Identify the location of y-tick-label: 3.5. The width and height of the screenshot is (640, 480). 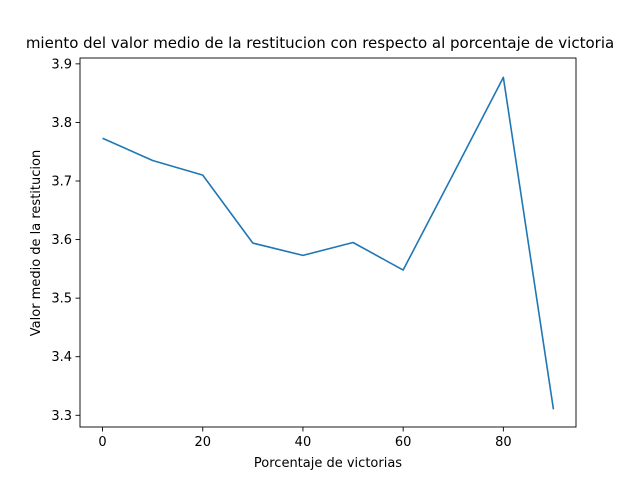
(61, 299).